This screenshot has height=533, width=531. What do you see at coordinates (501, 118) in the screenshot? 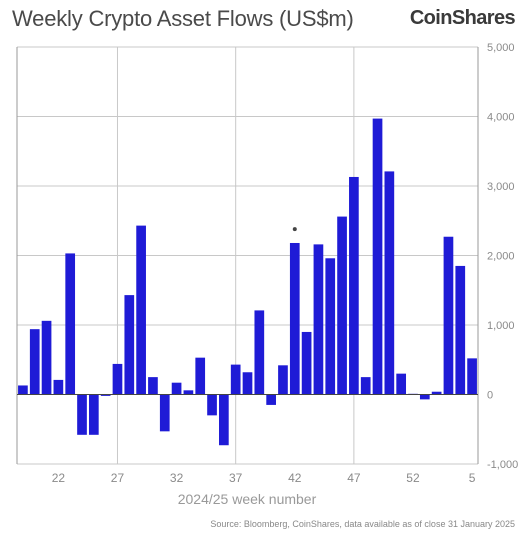
I see `y-tick-label: 4,000` at bounding box center [501, 118].